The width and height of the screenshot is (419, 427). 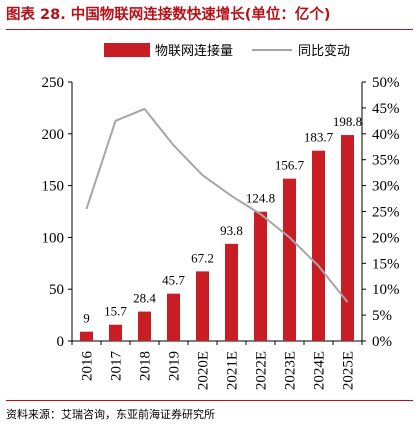 What do you see at coordinates (146, 366) in the screenshot?
I see `x-tick-label: 2018` at bounding box center [146, 366].